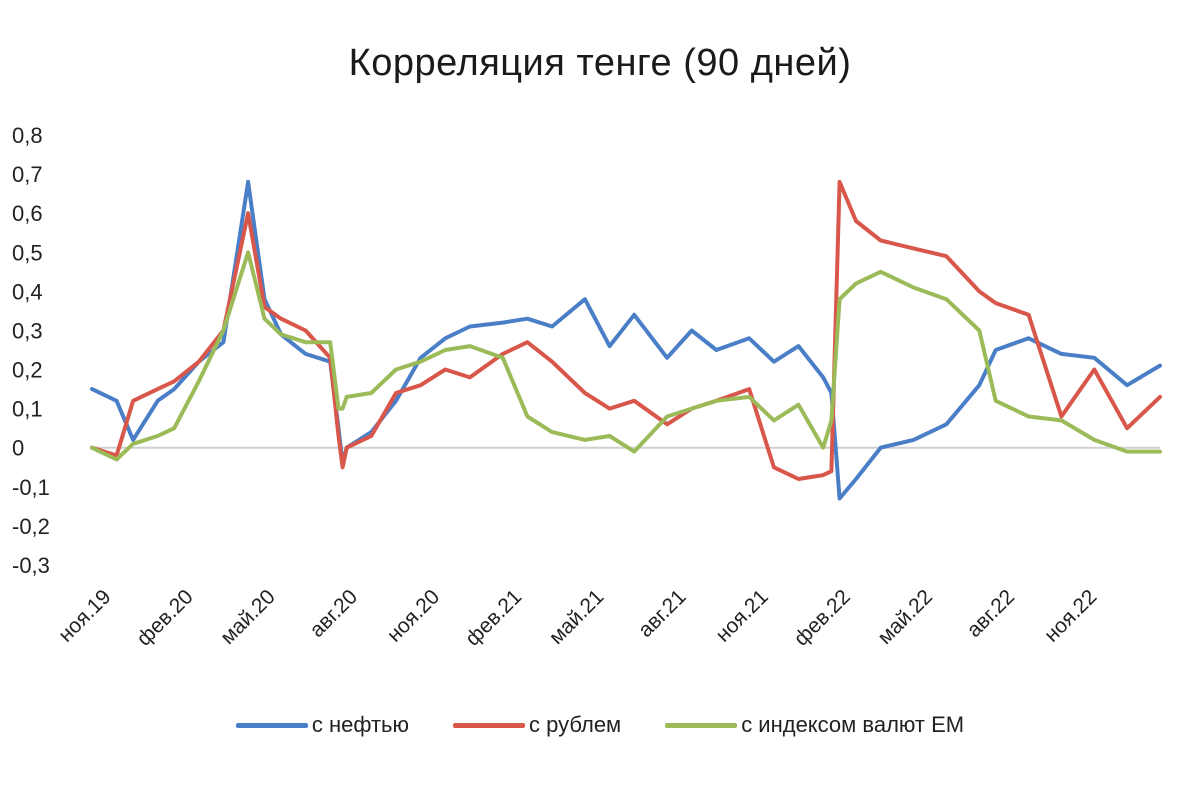 The image size is (1200, 788). What do you see at coordinates (31, 526) in the screenshot?
I see `y-tick-label: -0,2` at bounding box center [31, 526].